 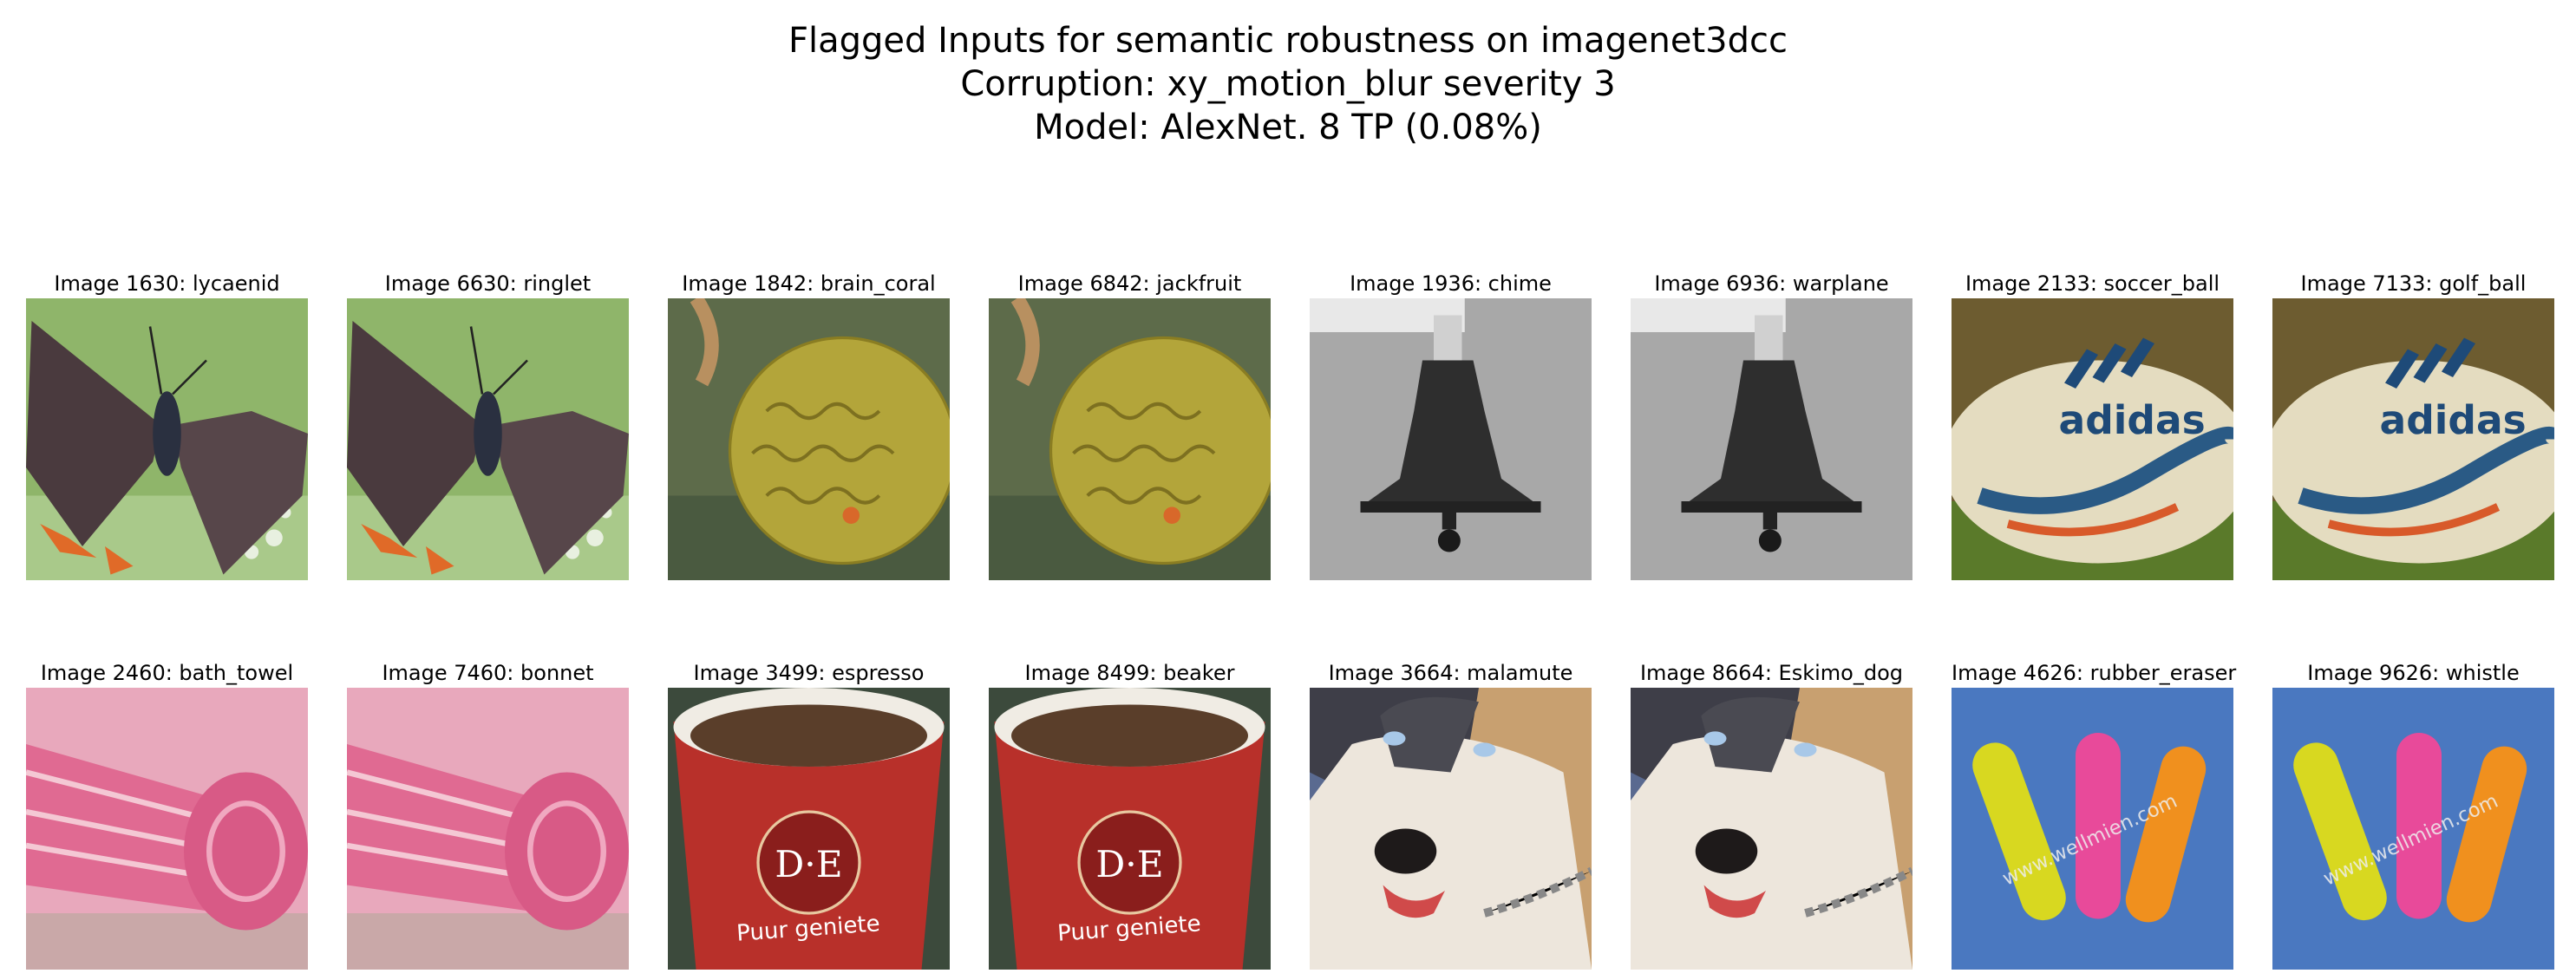 What do you see at coordinates (1771, 283) in the screenshot?
I see `image-caption: Image 6936: warplane` at bounding box center [1771, 283].